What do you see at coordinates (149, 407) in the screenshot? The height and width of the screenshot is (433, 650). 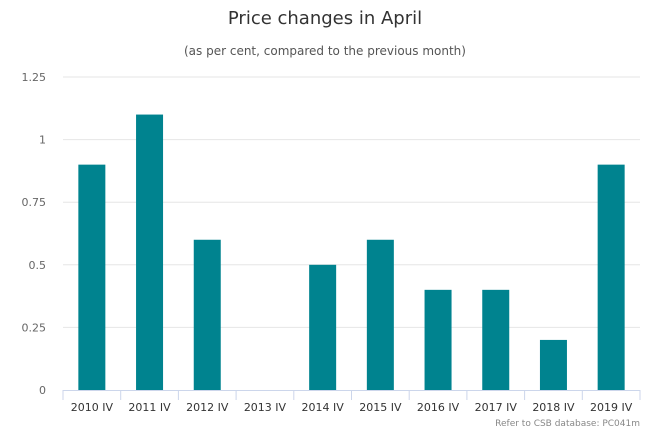 I see `x-tick-label: 2011 IV` at bounding box center [149, 407].